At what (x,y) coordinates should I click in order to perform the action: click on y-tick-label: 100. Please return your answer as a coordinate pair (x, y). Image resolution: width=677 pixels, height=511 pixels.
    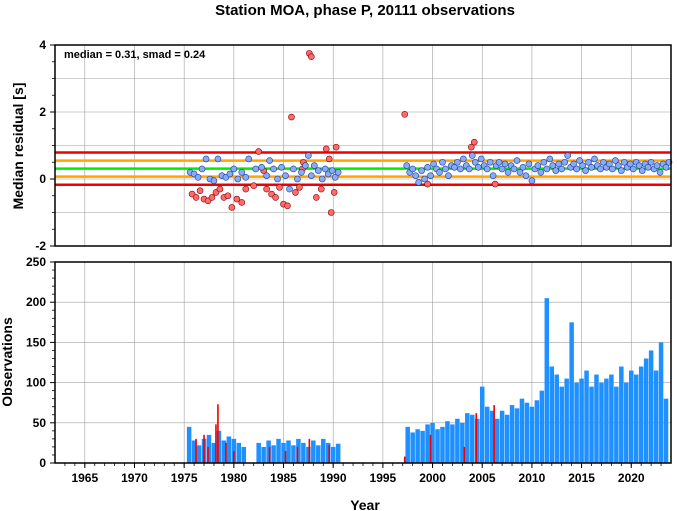
    Looking at the image, I should click on (36, 383).